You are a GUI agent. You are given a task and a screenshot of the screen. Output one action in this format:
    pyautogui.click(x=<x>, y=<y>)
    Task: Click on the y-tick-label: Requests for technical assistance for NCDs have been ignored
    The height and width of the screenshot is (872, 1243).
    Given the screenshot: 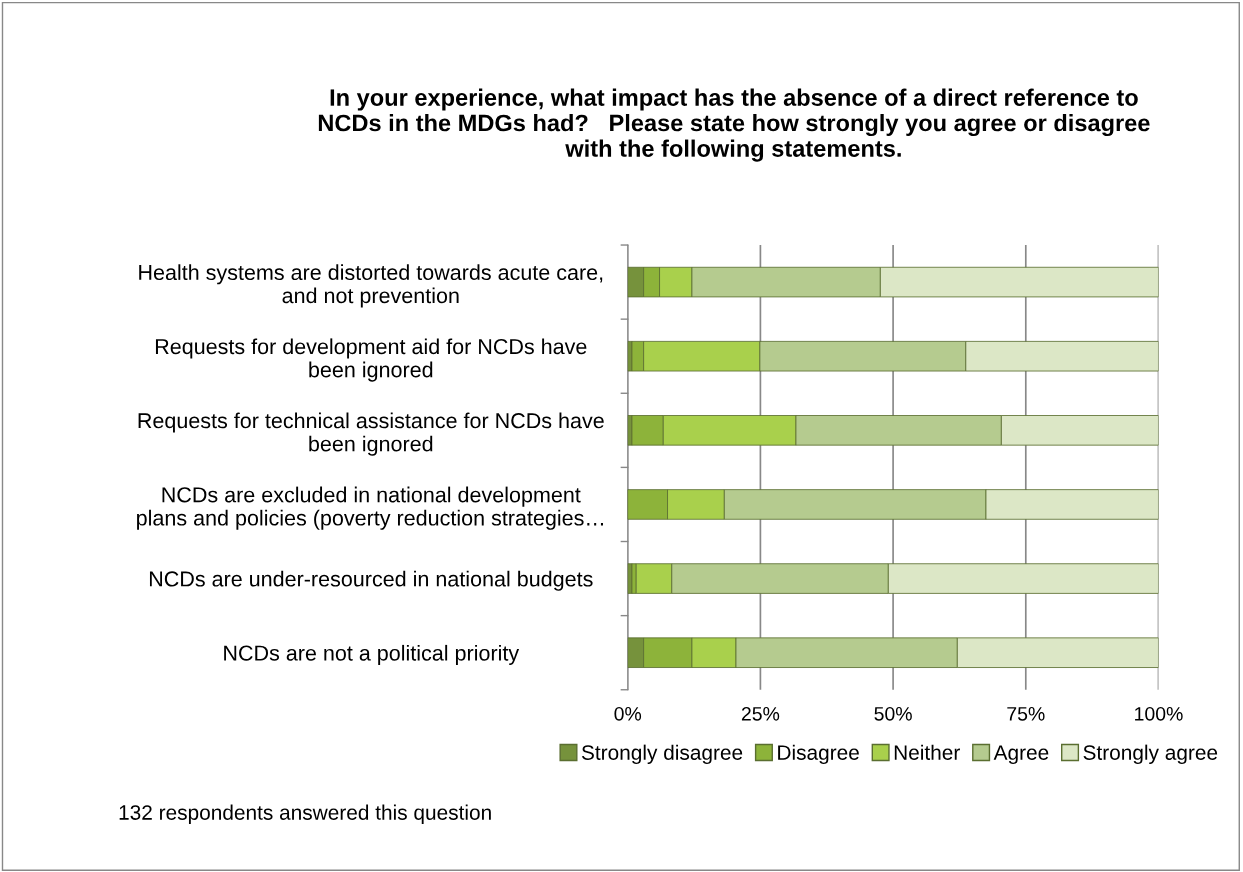 What is the action you would take?
    pyautogui.click(x=371, y=434)
    